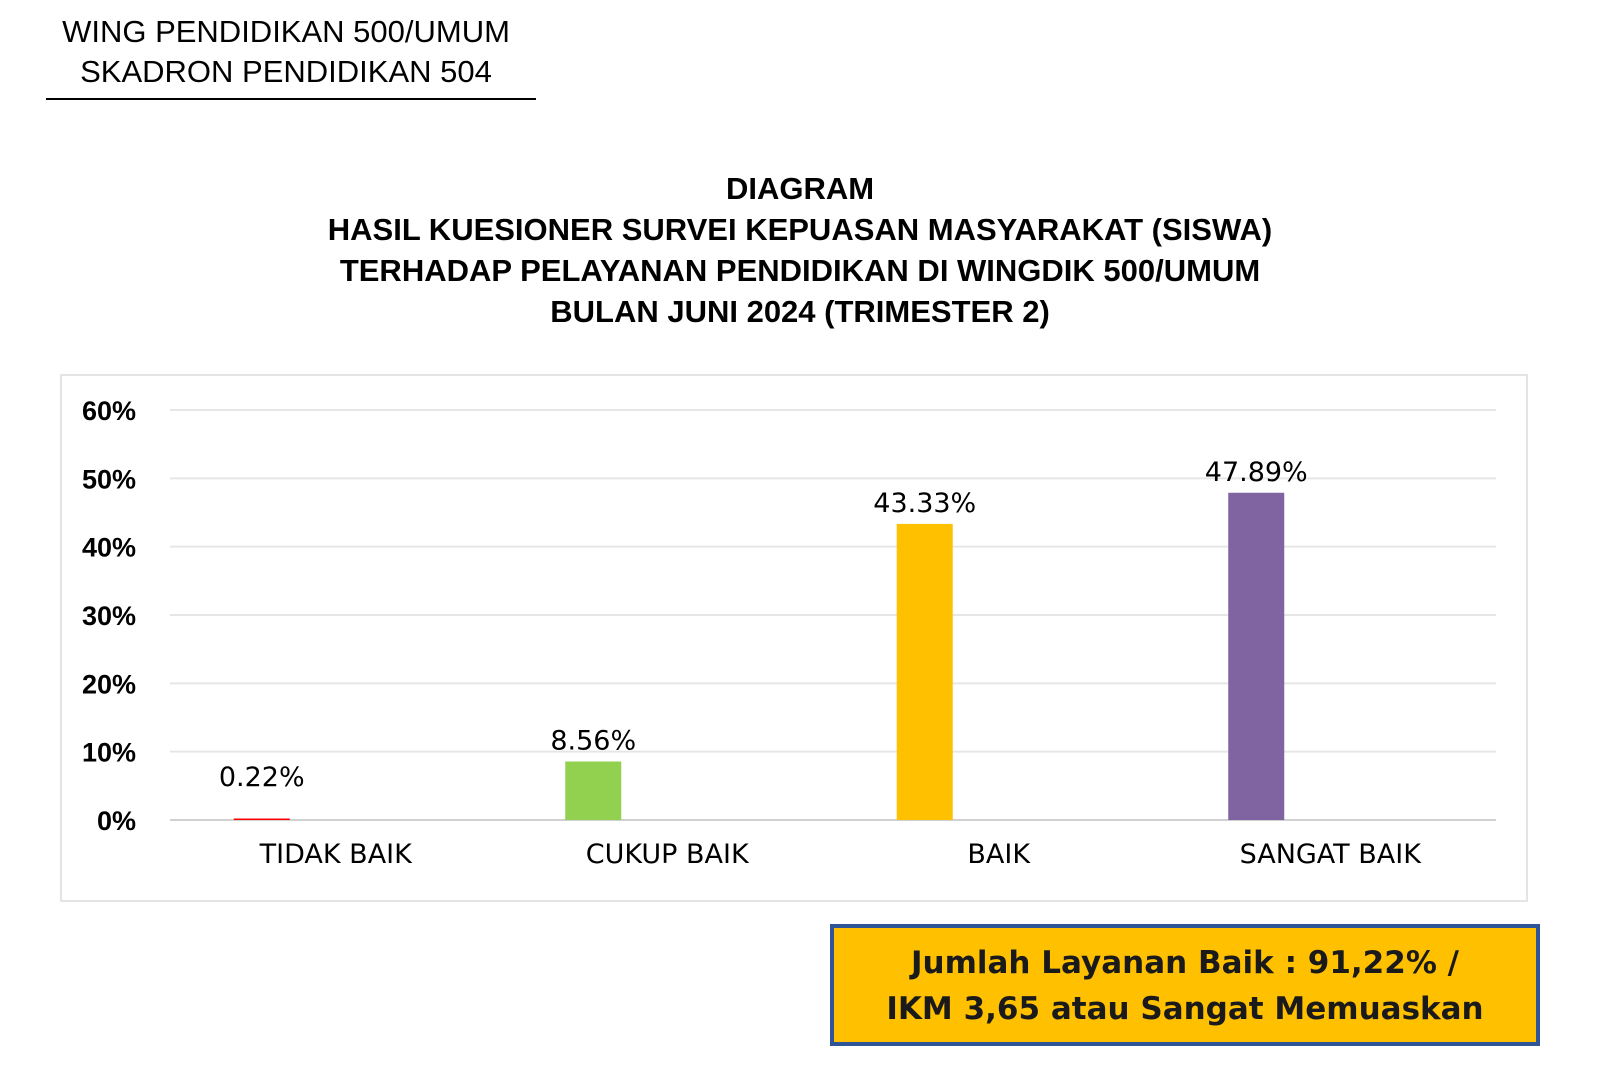 This screenshot has width=1600, height=1067. Describe the element at coordinates (924, 503) in the screenshot. I see `data-label: 43.33%` at that location.